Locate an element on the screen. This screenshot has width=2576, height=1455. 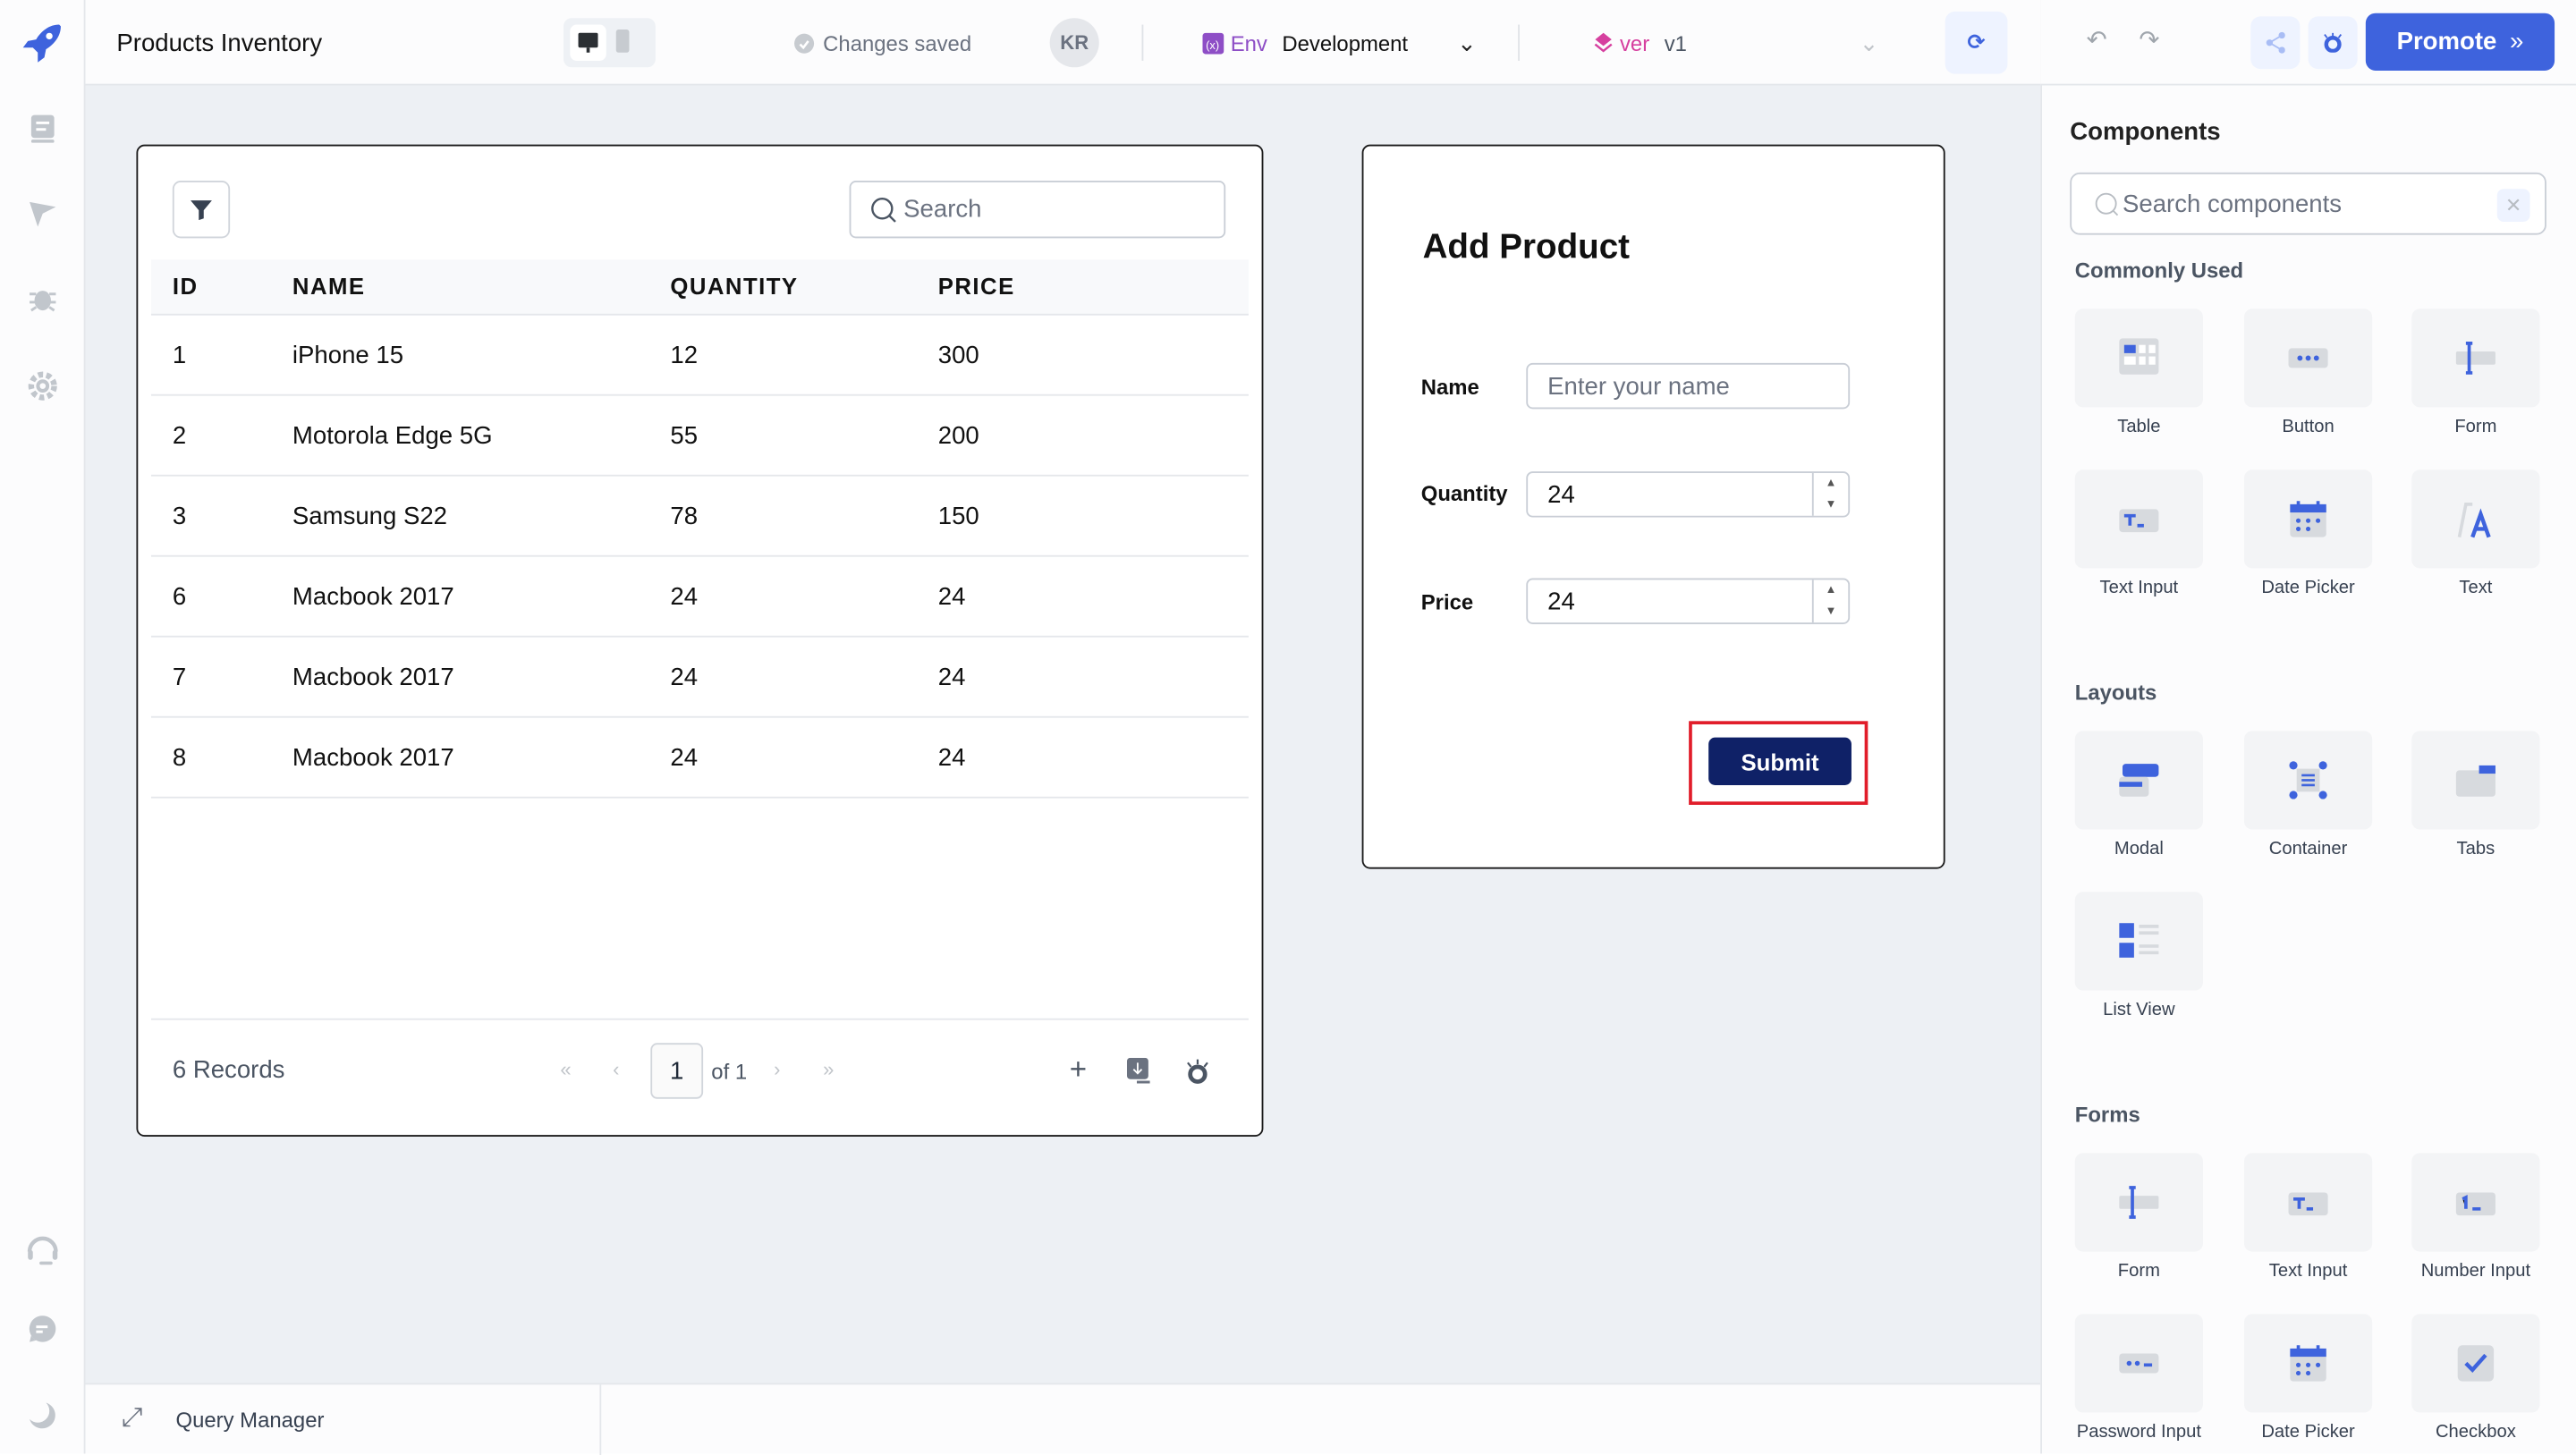
pages-icon is located at coordinates (43, 128).